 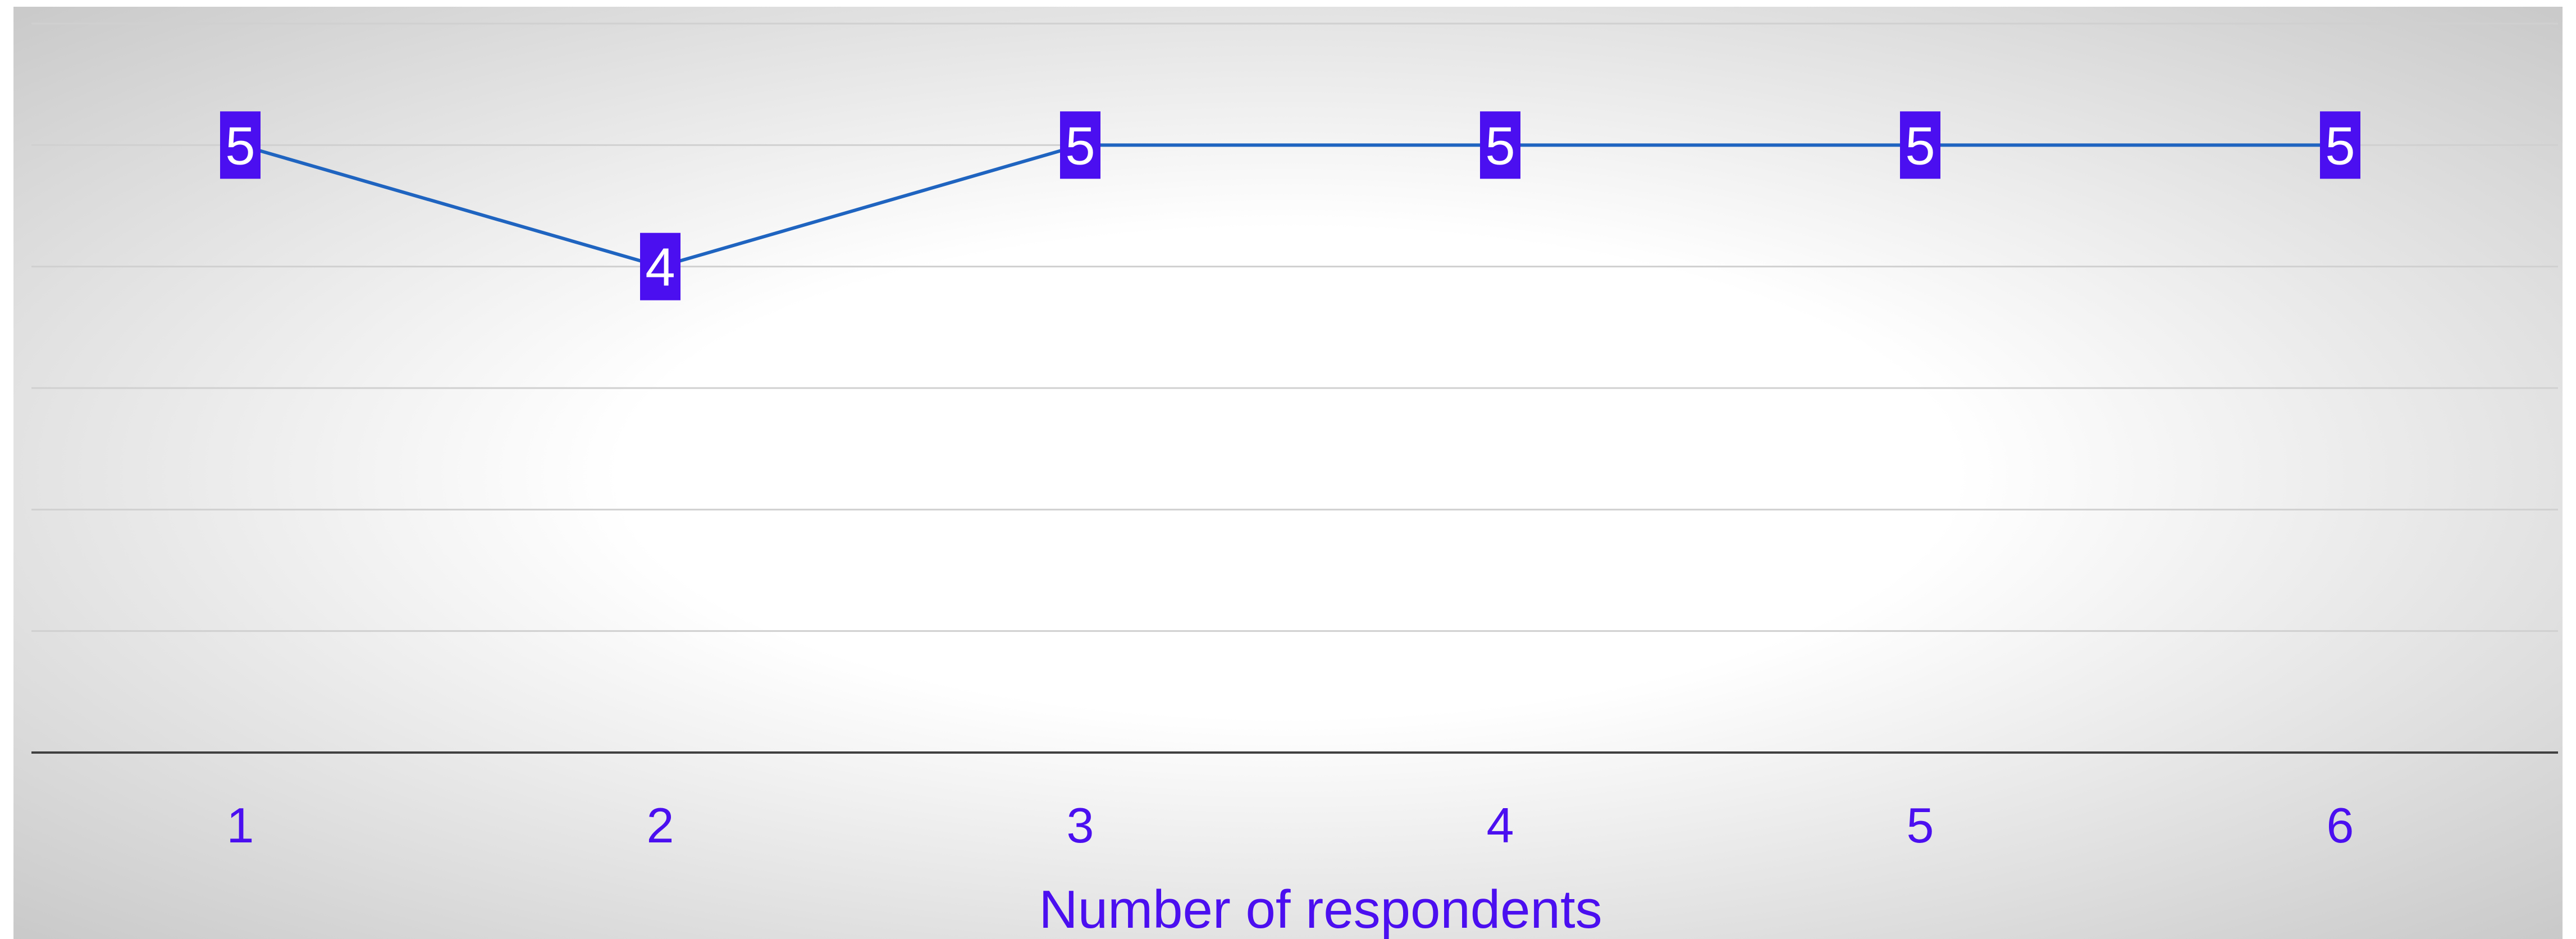 What do you see at coordinates (2340, 825) in the screenshot?
I see `x-tick-label: 6` at bounding box center [2340, 825].